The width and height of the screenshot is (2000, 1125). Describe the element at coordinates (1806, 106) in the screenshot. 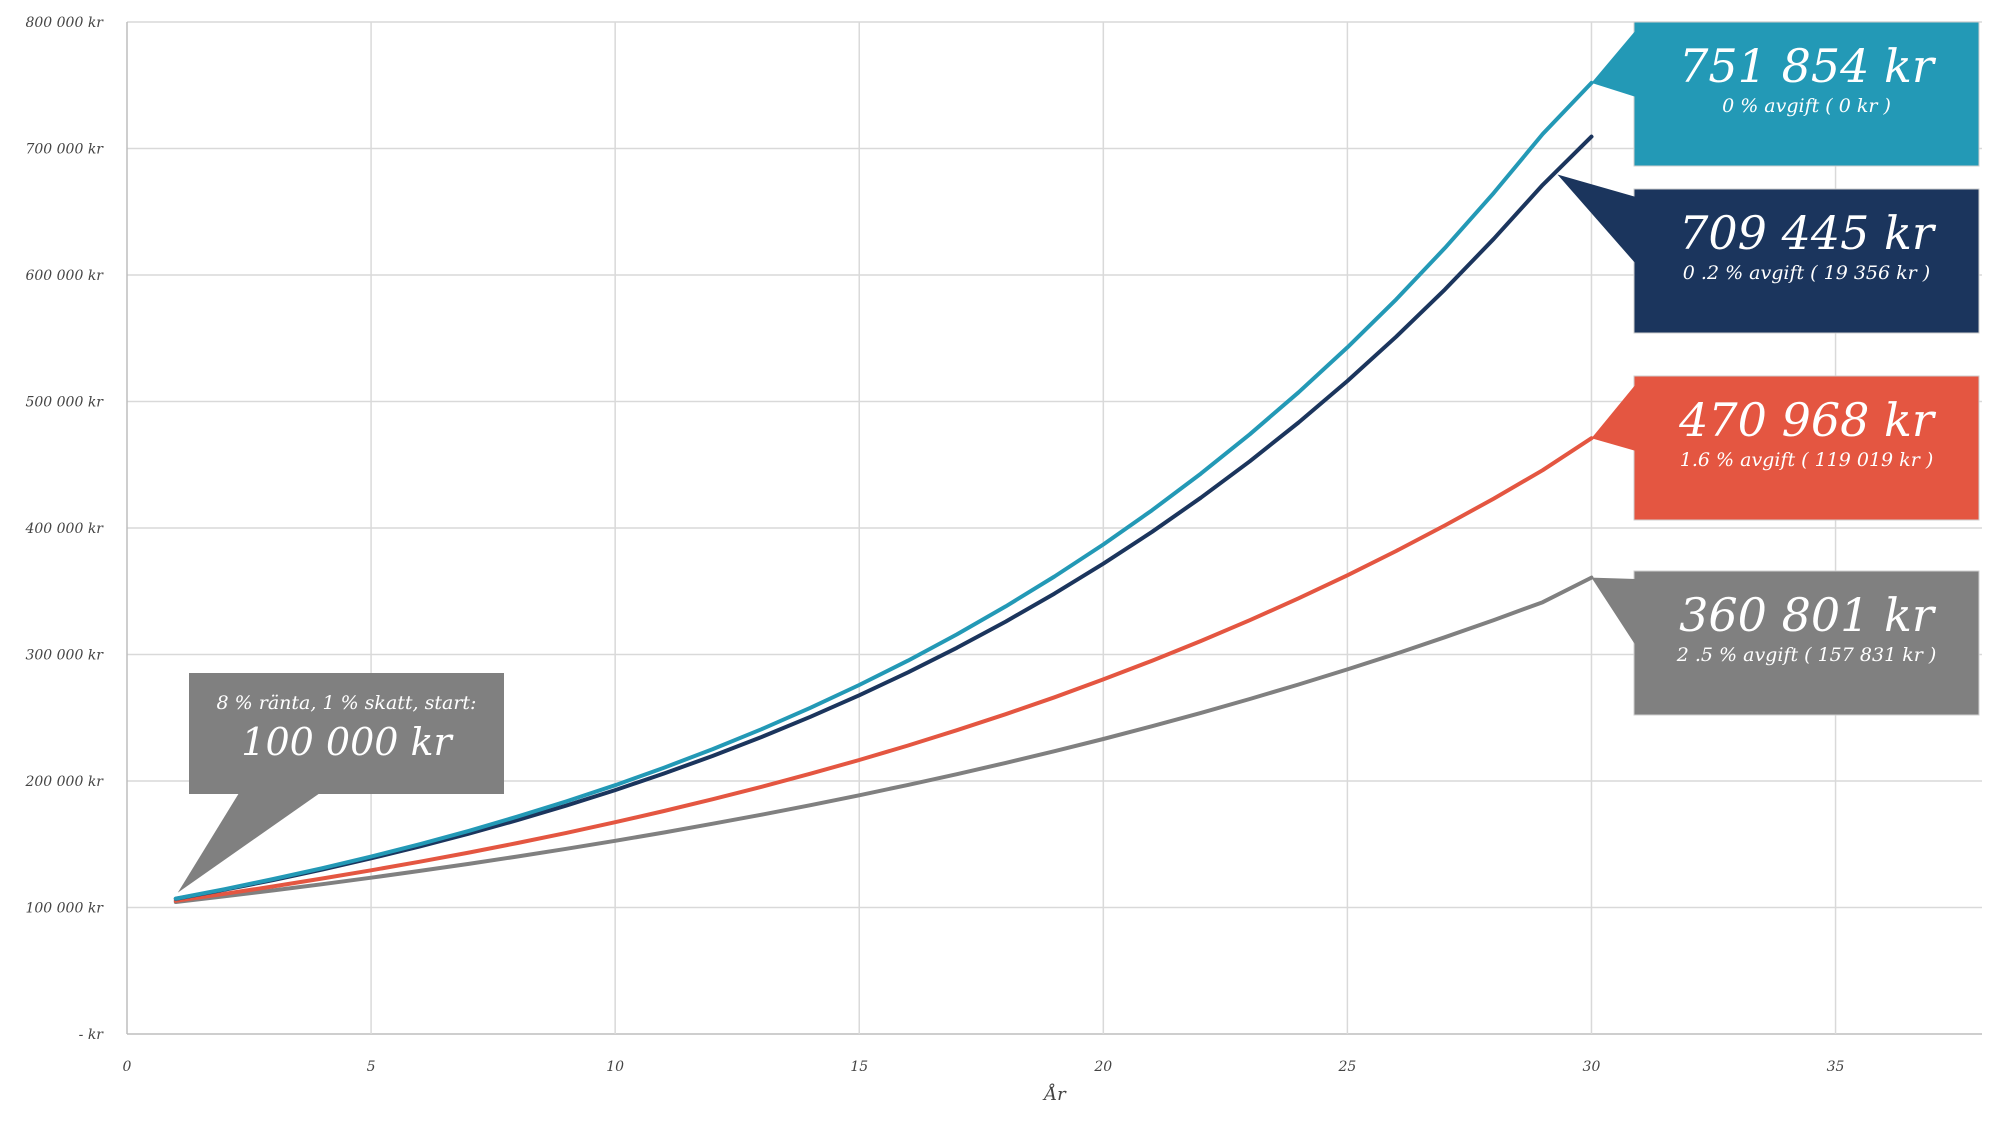

I see `callout-note: 0 % avgift ( 0 kr )` at that location.